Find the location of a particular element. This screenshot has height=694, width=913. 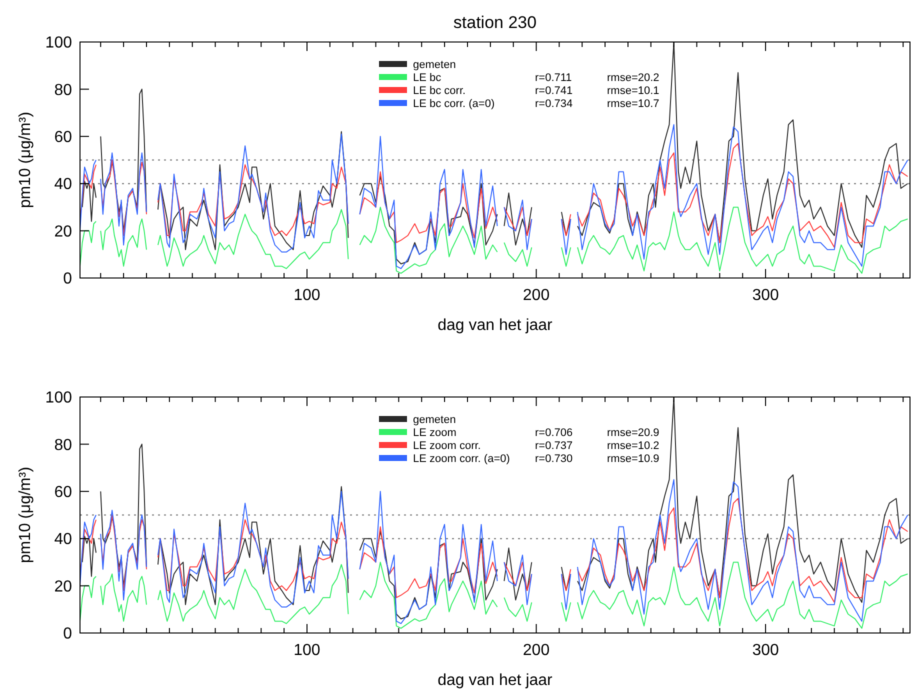

legend-label: LE zoom corr. is located at coordinates (447, 446).